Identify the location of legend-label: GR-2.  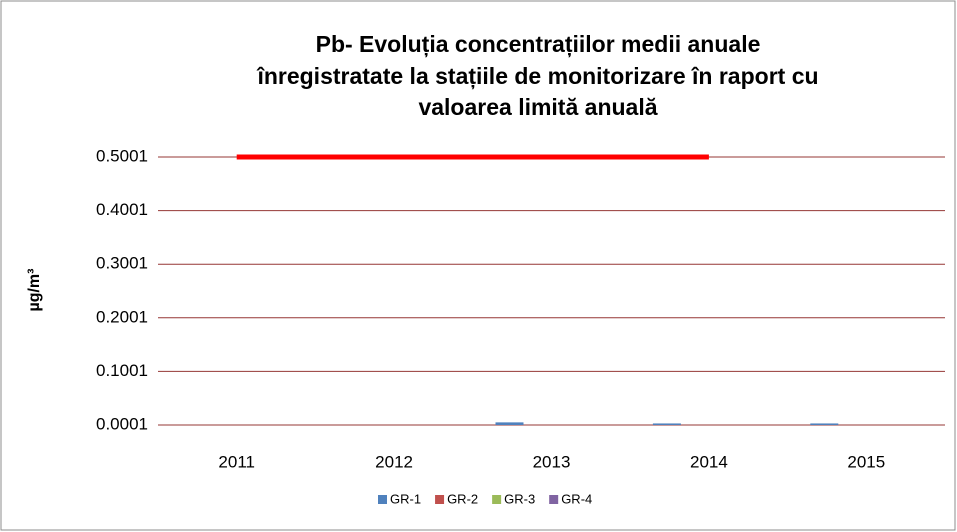
(462, 498).